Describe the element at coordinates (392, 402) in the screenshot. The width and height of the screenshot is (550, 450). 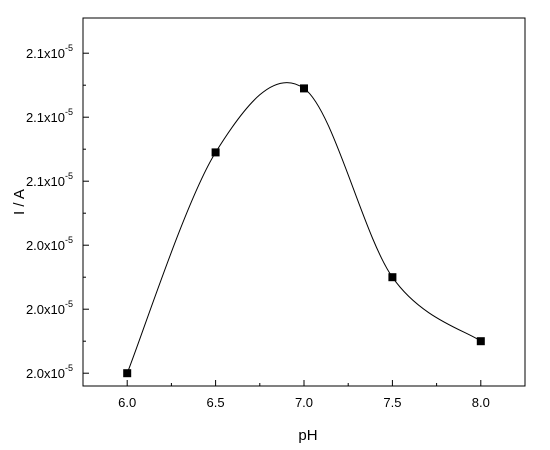
I see `x-tick-label: 7.5` at that location.